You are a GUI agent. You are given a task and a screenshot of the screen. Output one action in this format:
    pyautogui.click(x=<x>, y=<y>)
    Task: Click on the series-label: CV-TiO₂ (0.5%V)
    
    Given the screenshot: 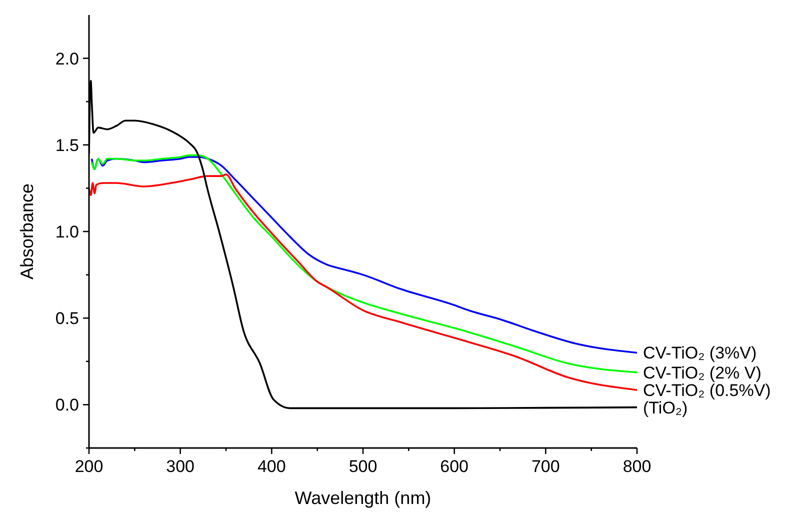 What is the action you would take?
    pyautogui.click(x=707, y=390)
    